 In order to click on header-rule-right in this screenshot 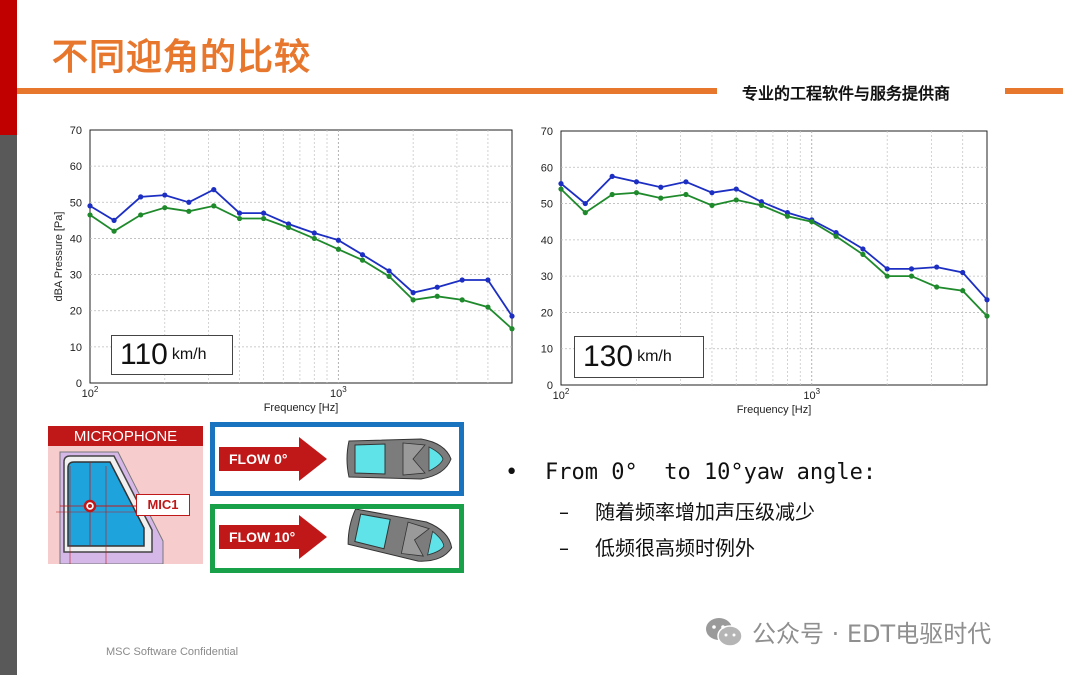, I will do `click(1034, 91)`.